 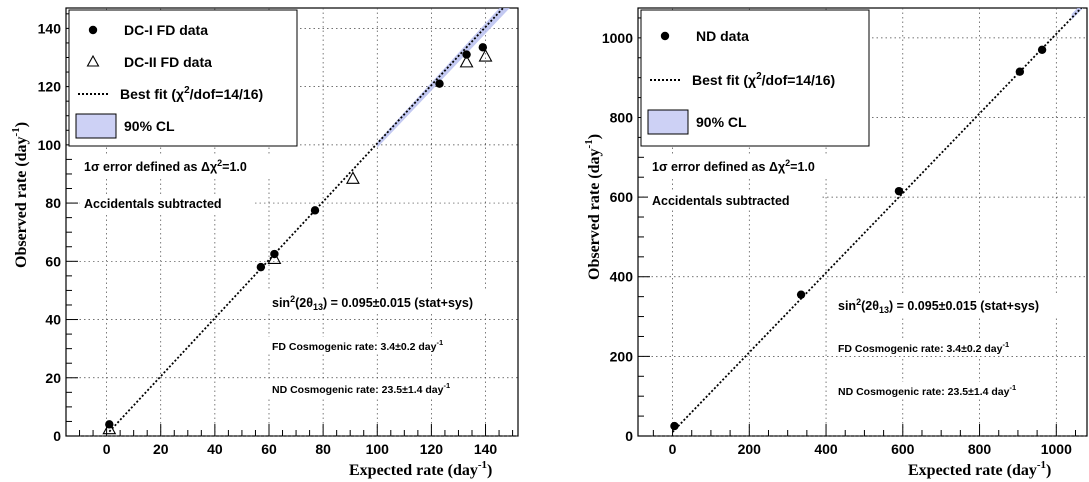 I want to click on right-cl-band-shape, so click(x=1077, y=14).